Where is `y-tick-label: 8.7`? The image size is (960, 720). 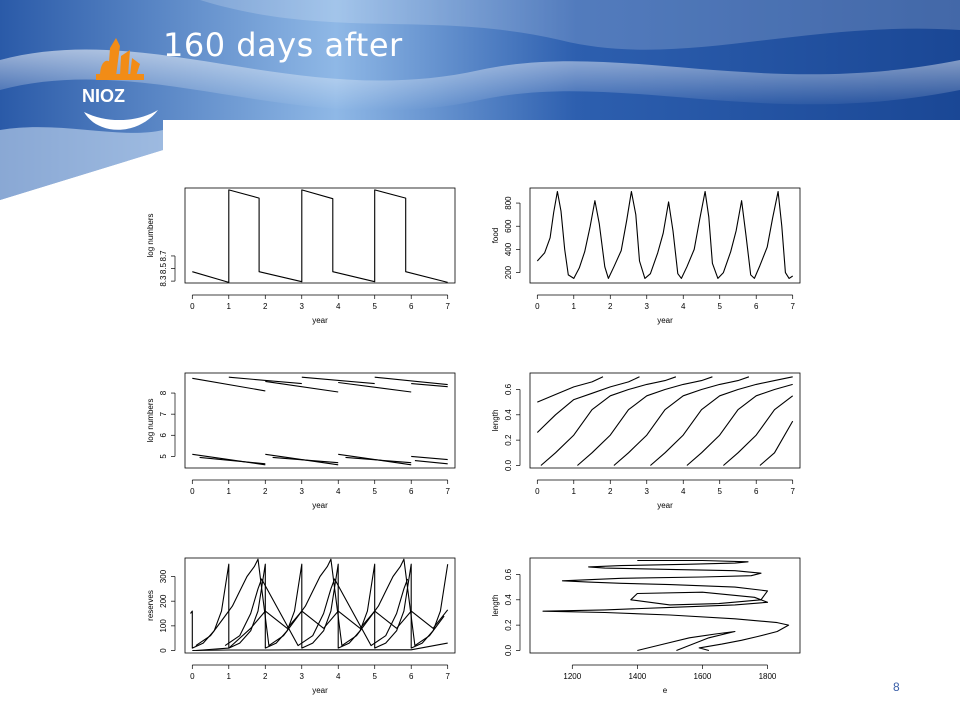
y-tick-label: 8.7 is located at coordinates (163, 256).